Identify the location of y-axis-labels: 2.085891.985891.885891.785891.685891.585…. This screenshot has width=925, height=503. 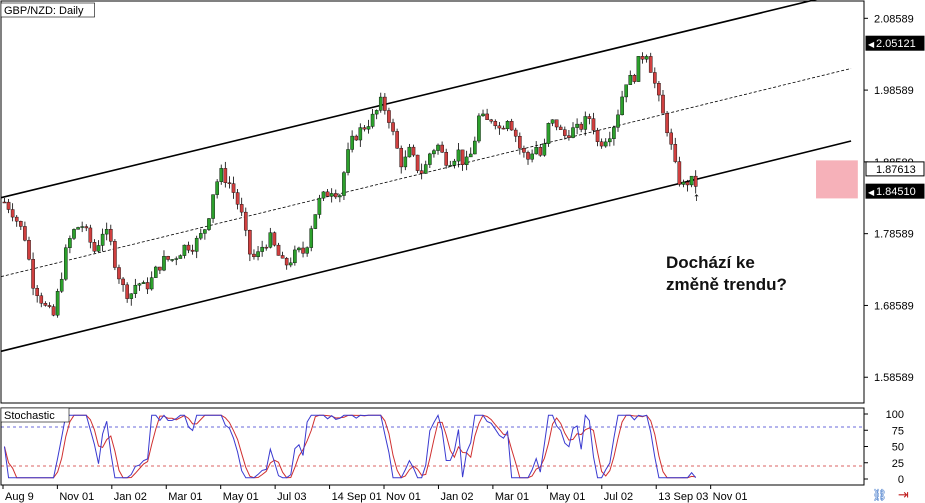
(894, 249).